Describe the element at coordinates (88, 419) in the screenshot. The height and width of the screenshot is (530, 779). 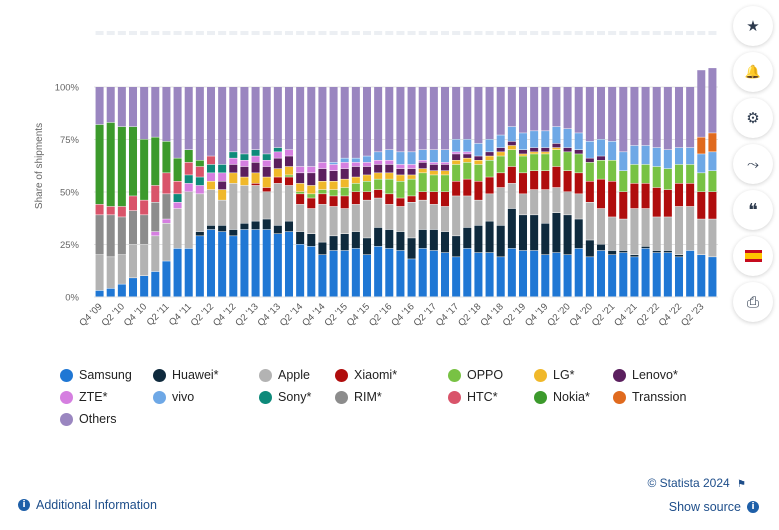
I see `legend-item: Others` at that location.